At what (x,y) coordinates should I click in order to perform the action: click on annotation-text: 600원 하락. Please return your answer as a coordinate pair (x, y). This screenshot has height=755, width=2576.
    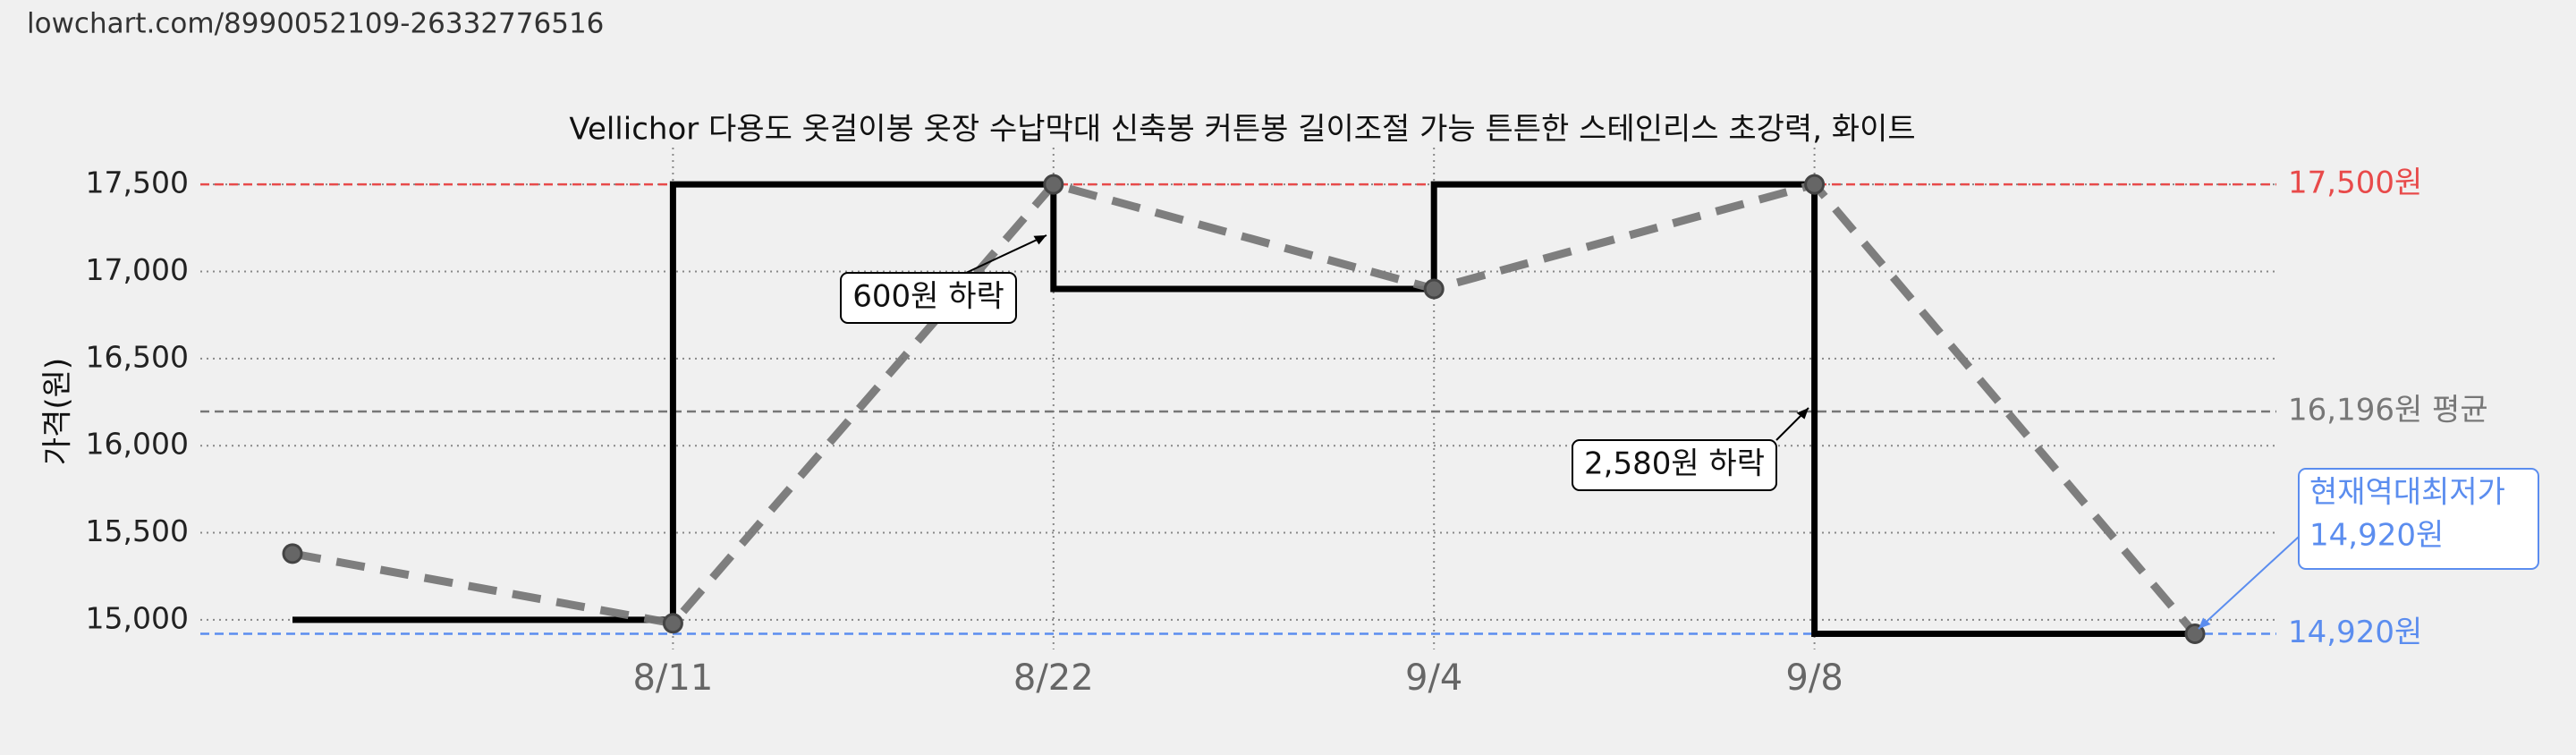
    Looking at the image, I should click on (928, 297).